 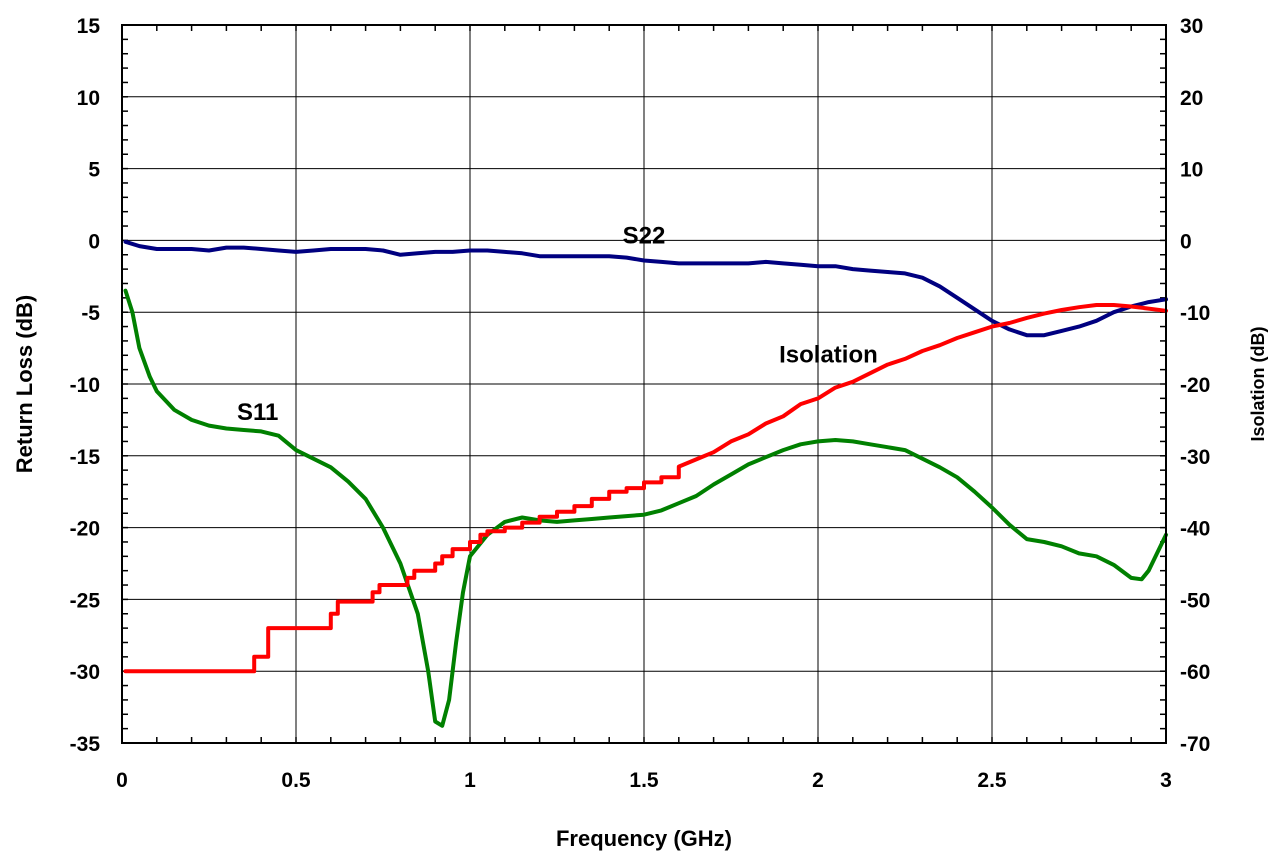 What do you see at coordinates (24, 384) in the screenshot?
I see `y-axis-title: Return Loss (dB)` at bounding box center [24, 384].